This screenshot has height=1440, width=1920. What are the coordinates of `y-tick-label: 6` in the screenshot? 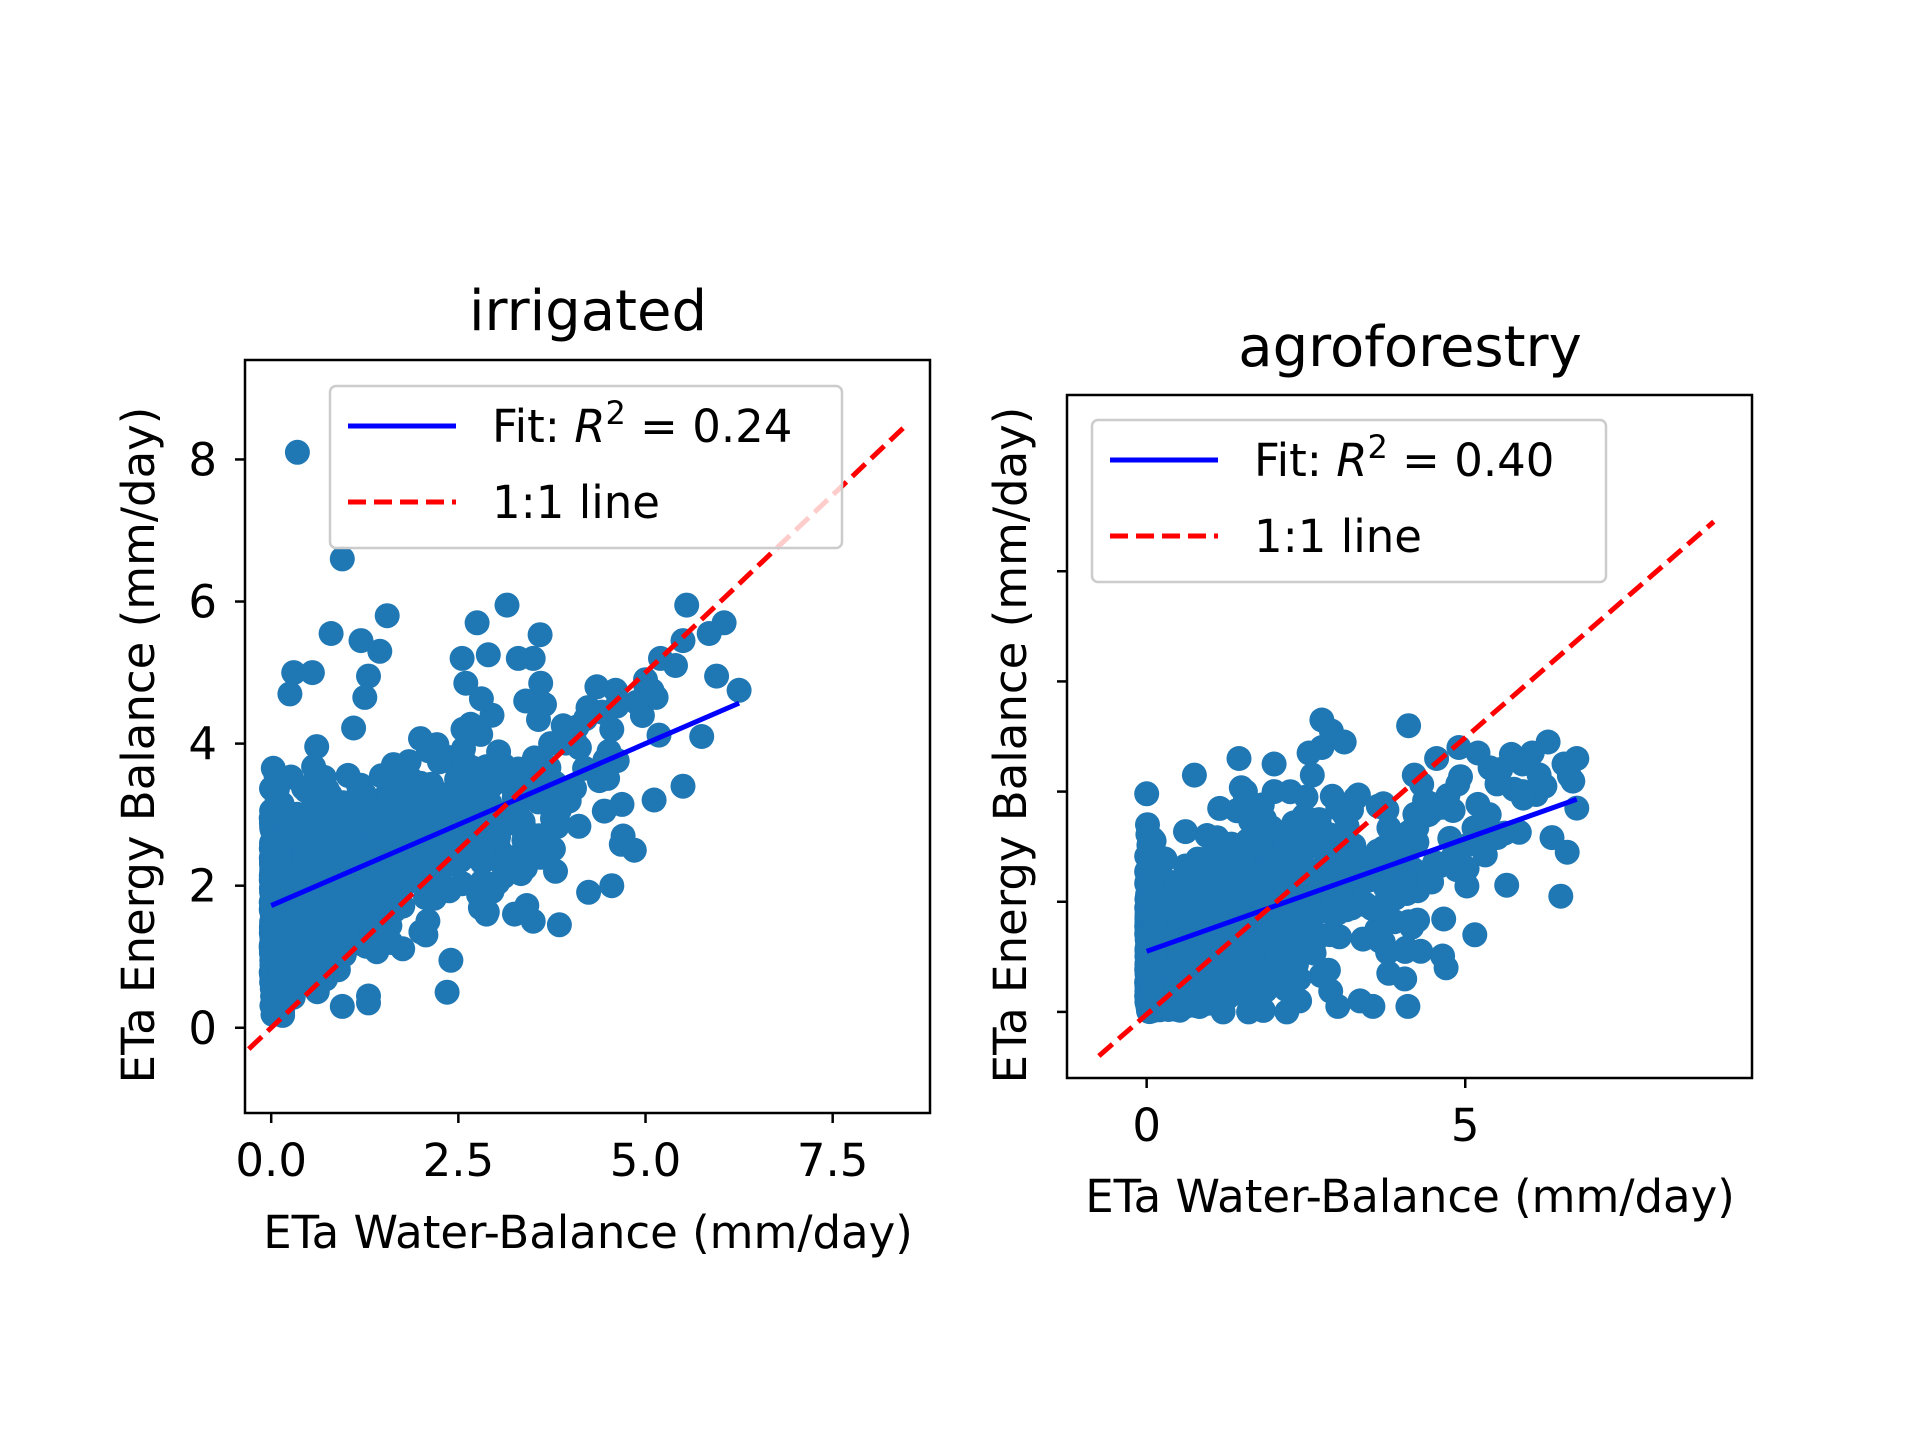 It's located at (202, 602).